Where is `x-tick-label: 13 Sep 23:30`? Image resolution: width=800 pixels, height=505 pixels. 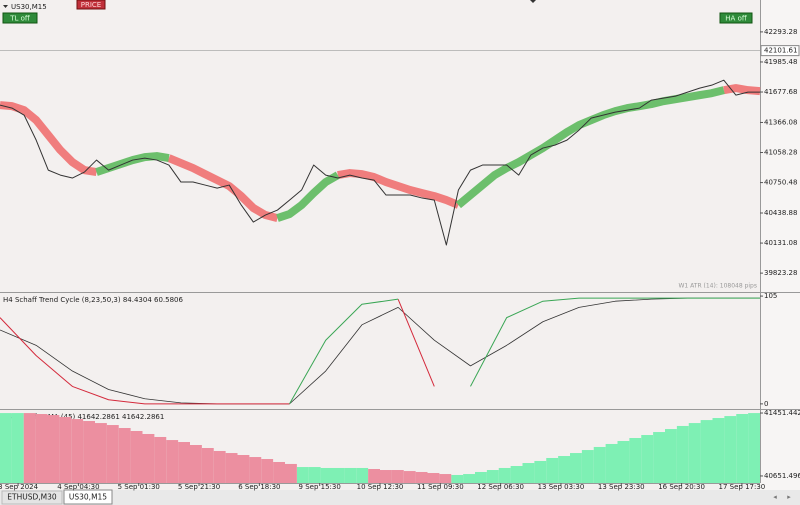
x-tick-label: 13 Sep 23:30 is located at coordinates (621, 487).